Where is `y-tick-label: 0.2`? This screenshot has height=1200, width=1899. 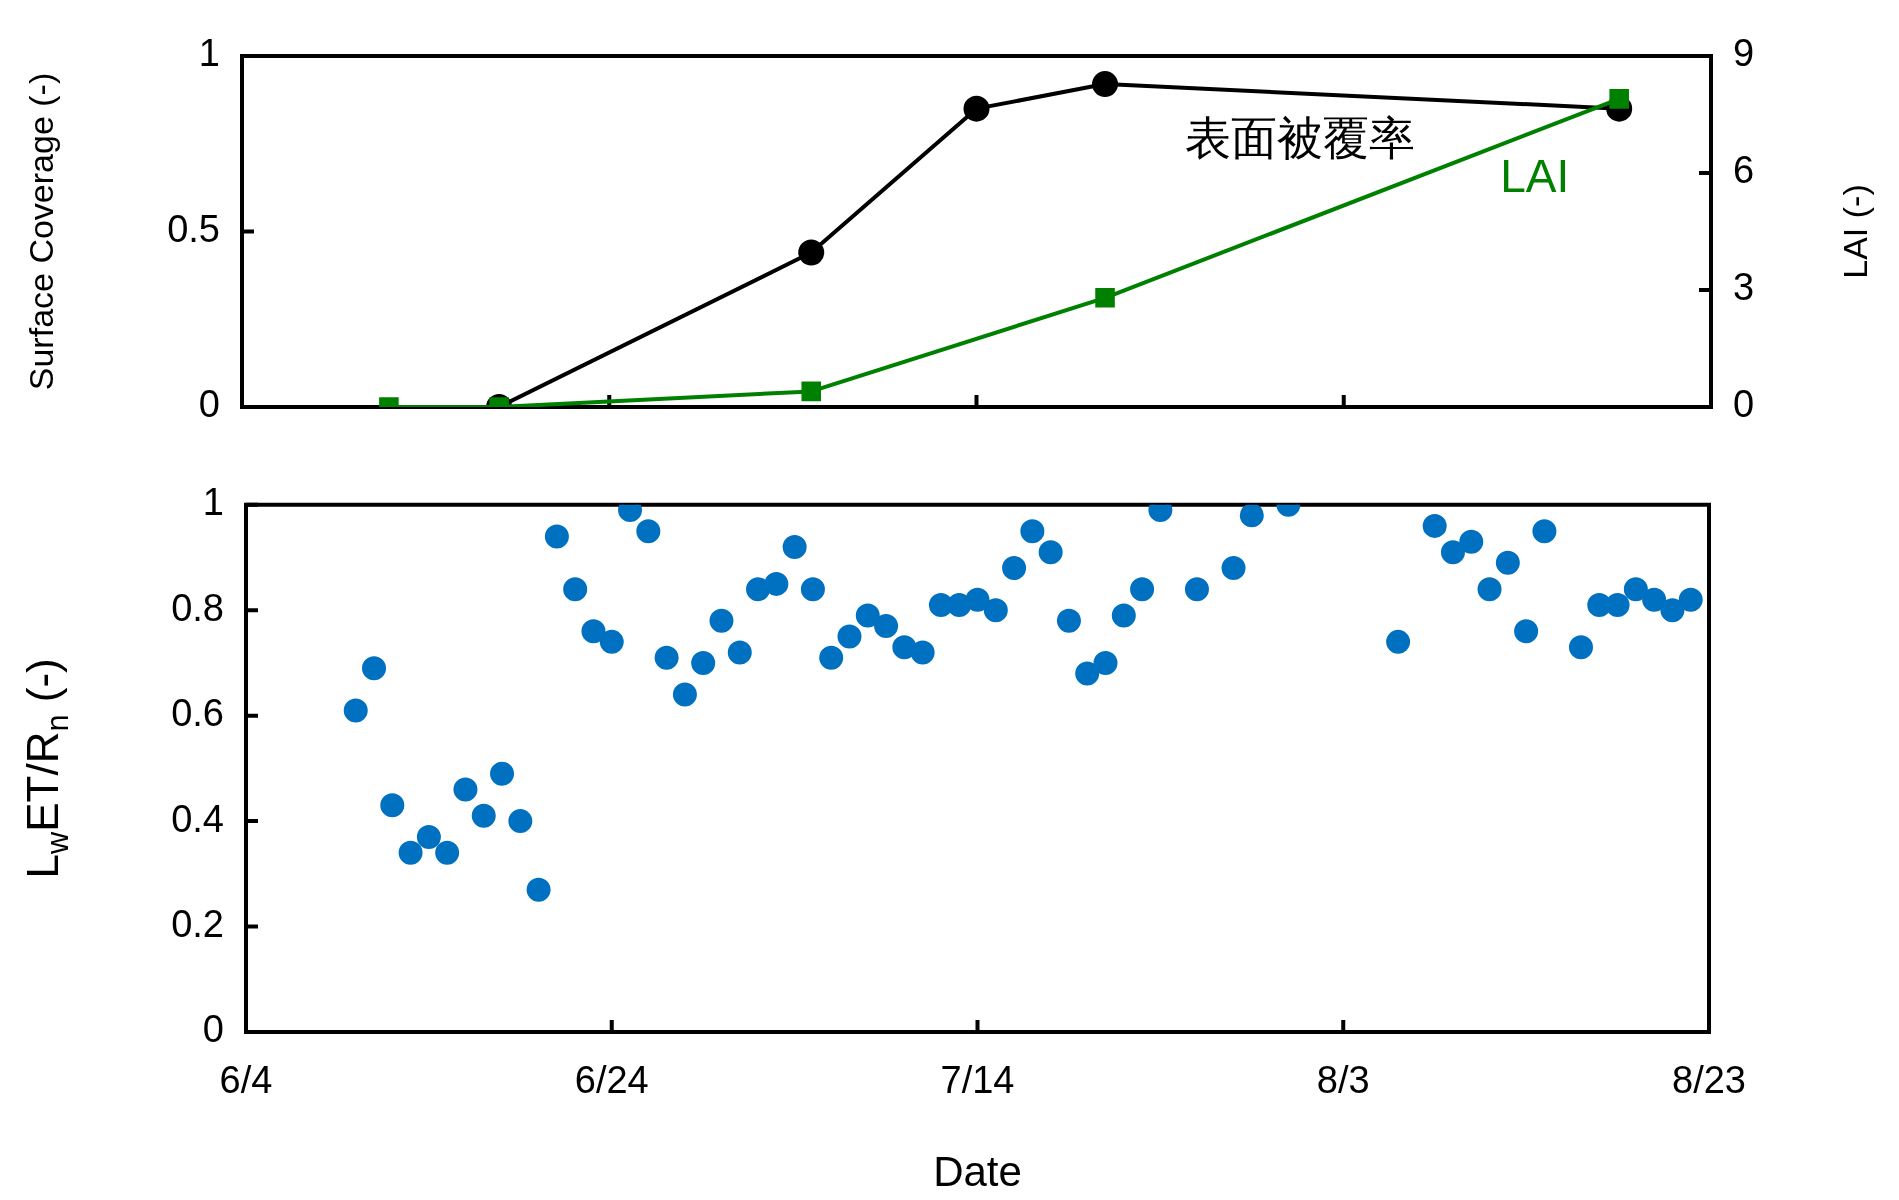
y-tick-label: 0.2 is located at coordinates (197, 924).